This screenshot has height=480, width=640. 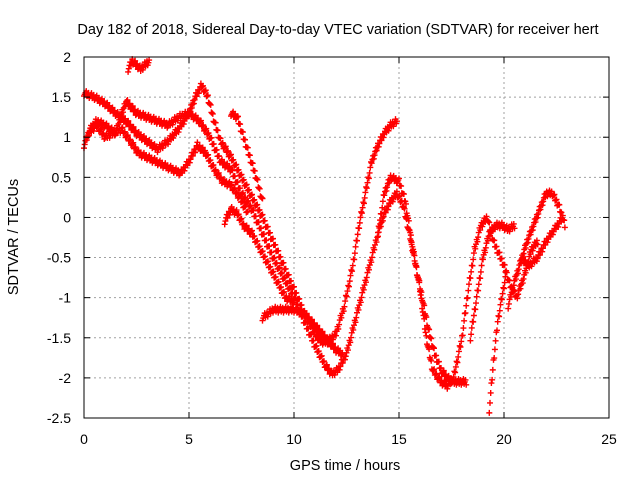 What do you see at coordinates (536, 249) in the screenshot?
I see `series-track-k` at bounding box center [536, 249].